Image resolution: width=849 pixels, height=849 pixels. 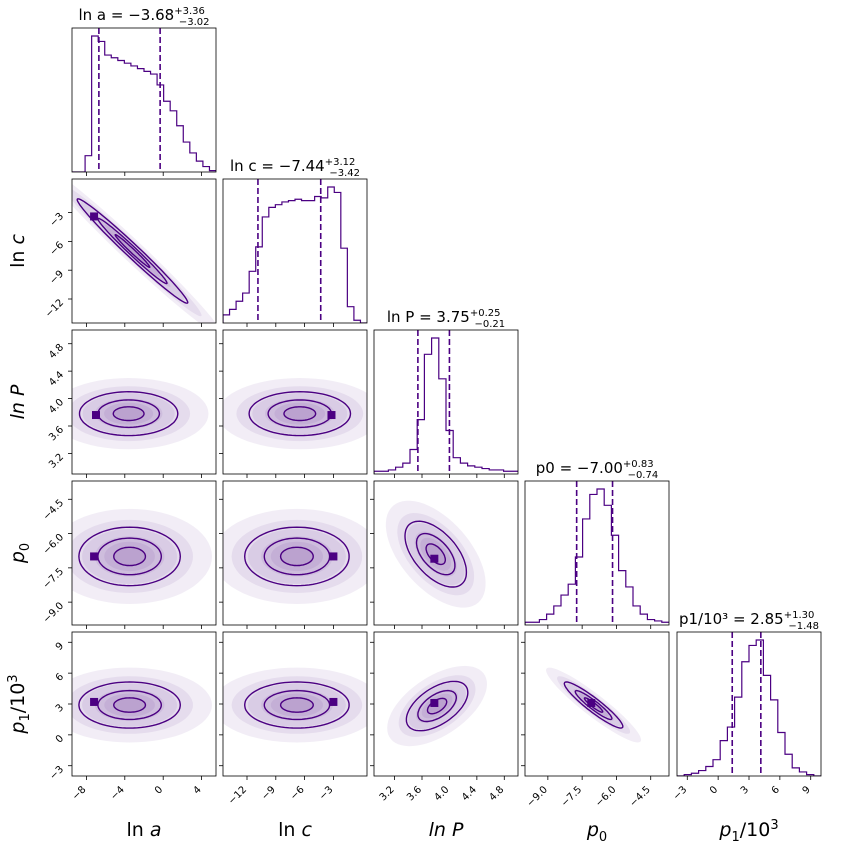 I want to click on title-sub-lna: −3.02, so click(x=194, y=22).